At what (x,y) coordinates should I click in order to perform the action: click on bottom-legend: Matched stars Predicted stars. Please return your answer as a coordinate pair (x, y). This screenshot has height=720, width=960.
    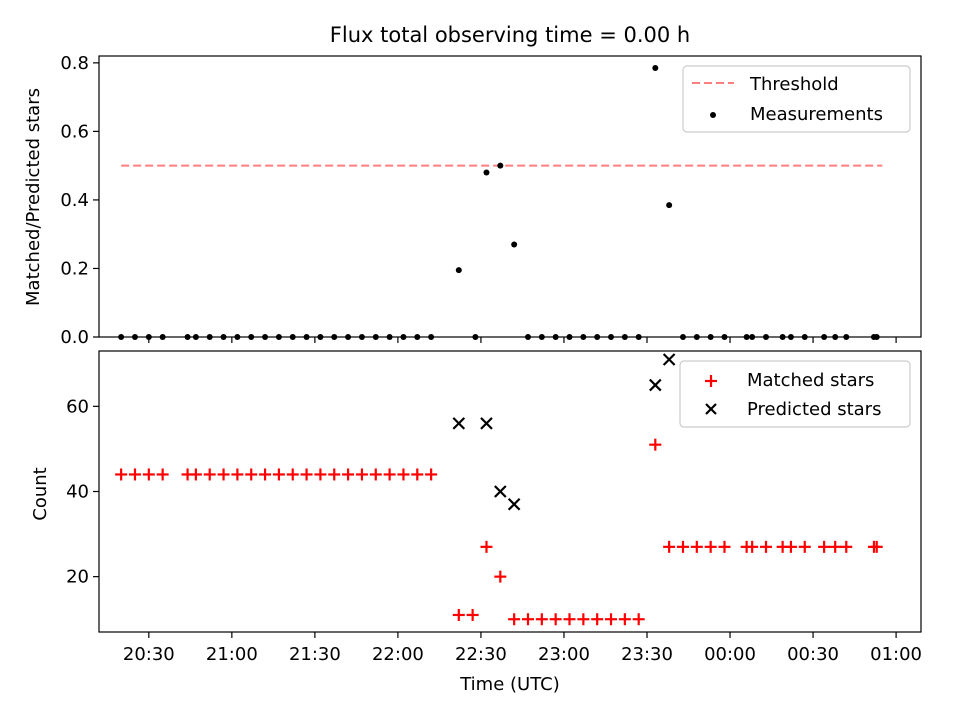
    Looking at the image, I should click on (795, 394).